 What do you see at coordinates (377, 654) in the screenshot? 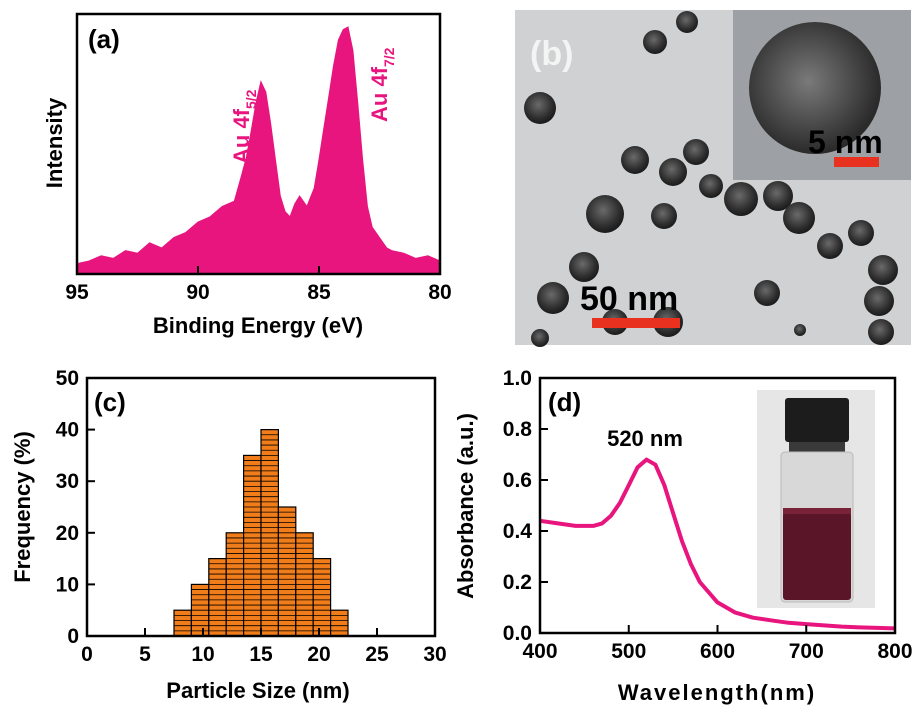
I see `hist-x-tick-label: 25` at bounding box center [377, 654].